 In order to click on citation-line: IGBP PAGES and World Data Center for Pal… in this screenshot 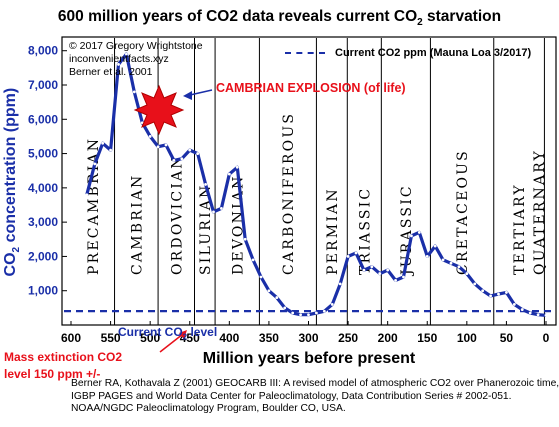, I will do `click(291, 396)`.